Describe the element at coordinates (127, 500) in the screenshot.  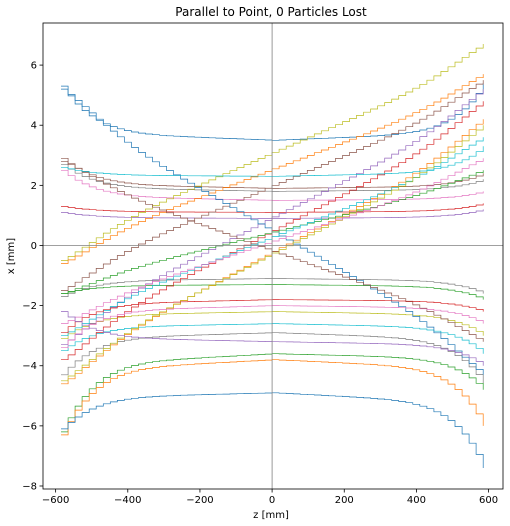
I see `x-tick-label: −400` at that location.